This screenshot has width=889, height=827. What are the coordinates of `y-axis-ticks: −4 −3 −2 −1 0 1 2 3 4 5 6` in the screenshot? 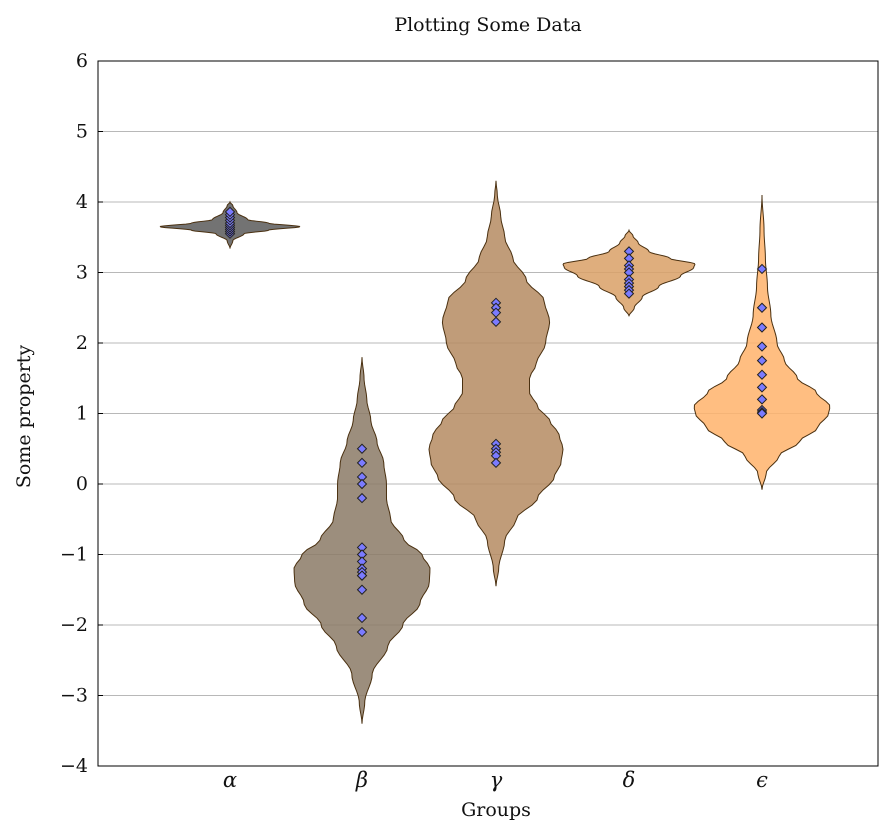 It's located at (81, 413).